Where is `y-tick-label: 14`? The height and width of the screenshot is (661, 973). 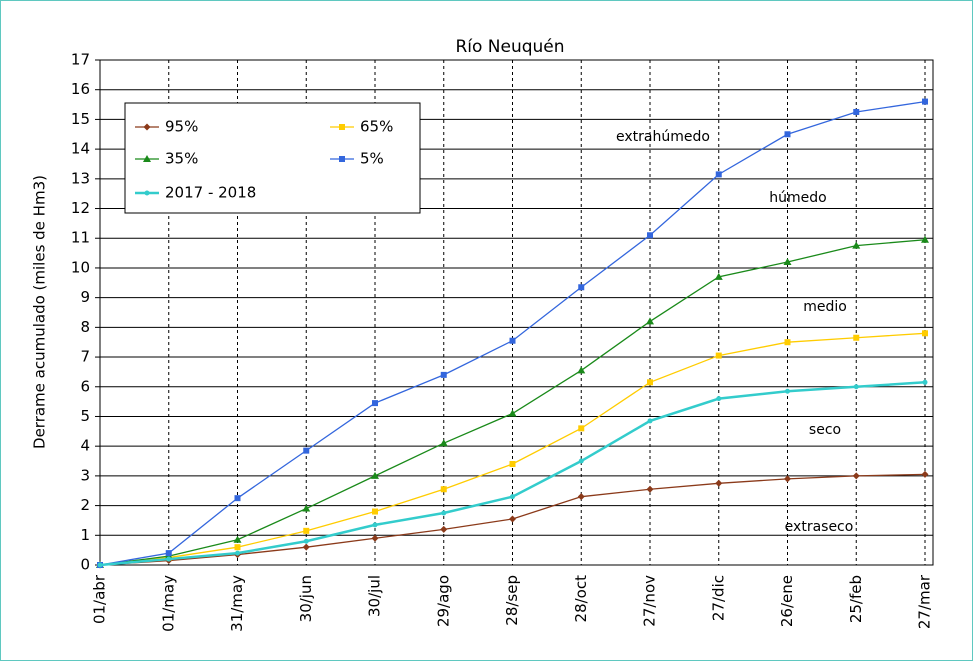
y-tick-label: 14 is located at coordinates (80, 149).